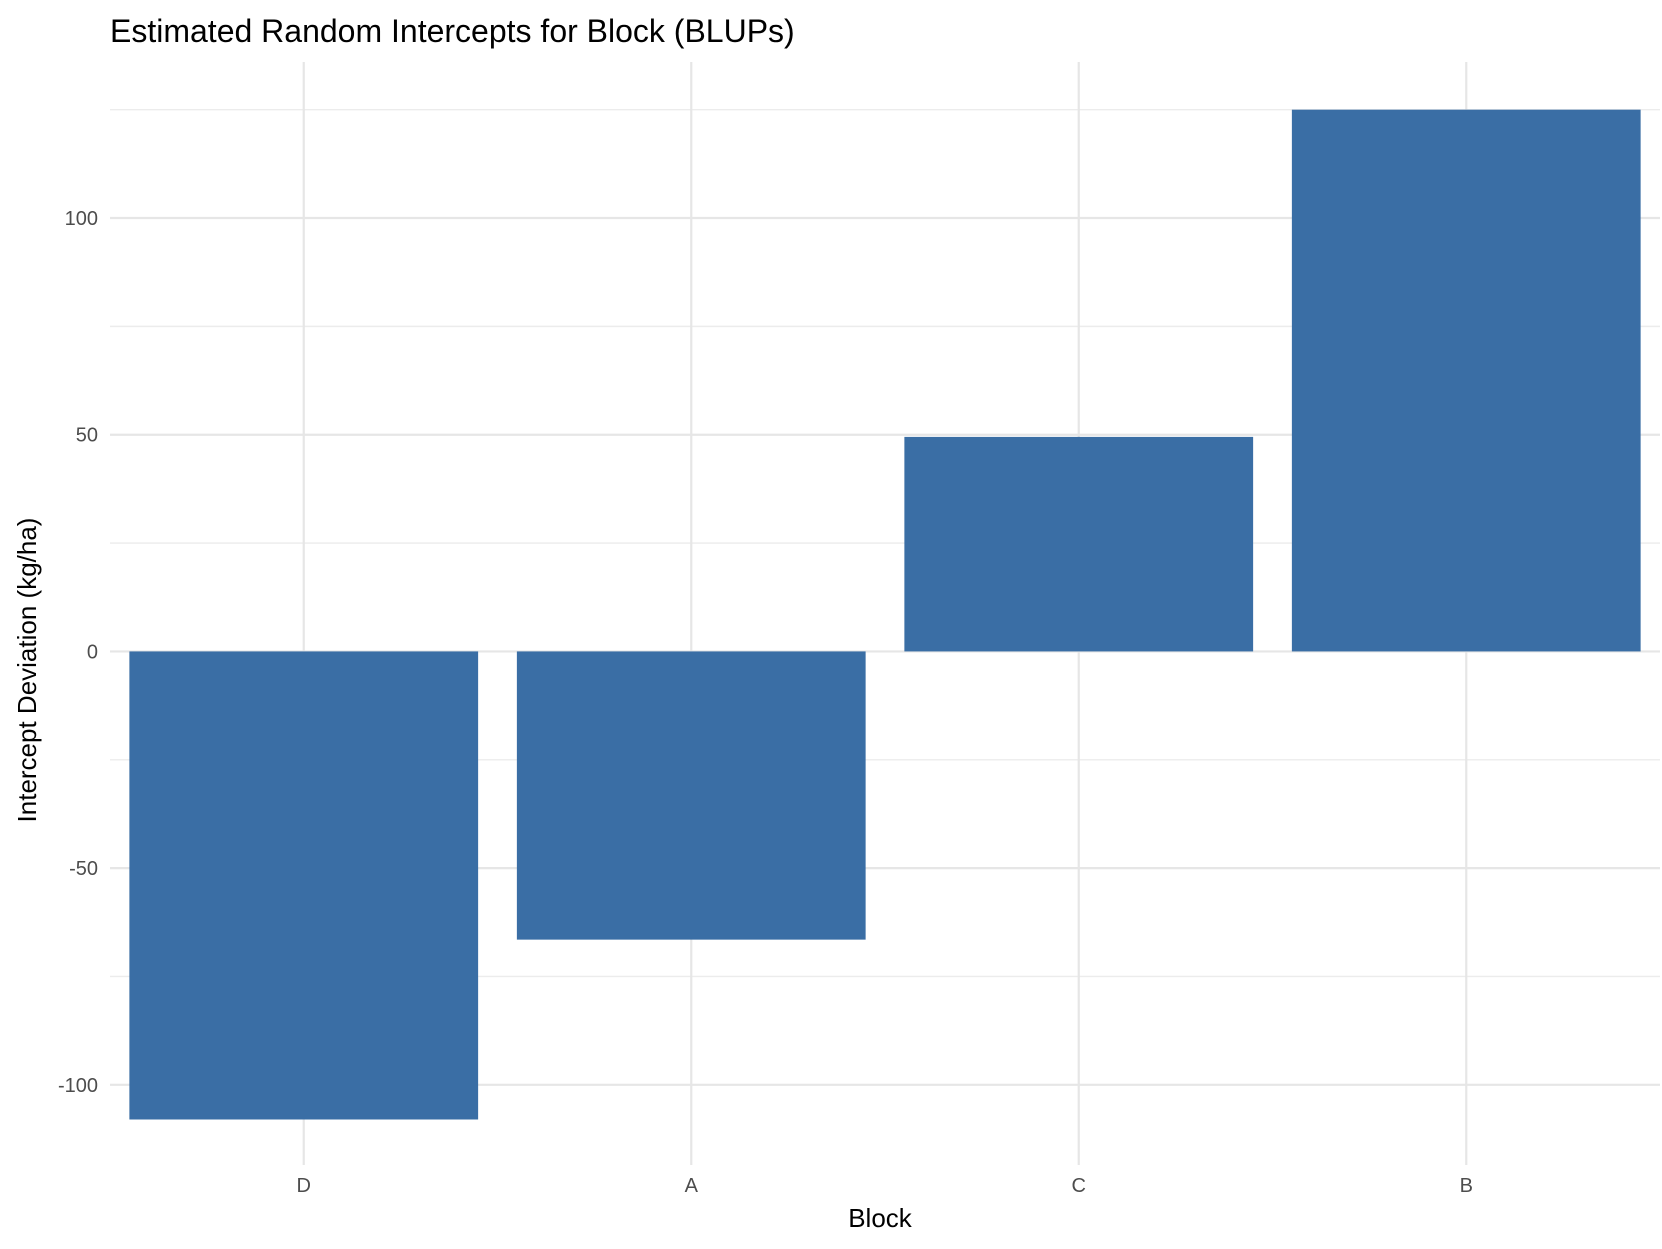 Image resolution: width=1662 pixels, height=1249 pixels. What do you see at coordinates (83, 869) in the screenshot?
I see `y-tick-label: -50` at bounding box center [83, 869].